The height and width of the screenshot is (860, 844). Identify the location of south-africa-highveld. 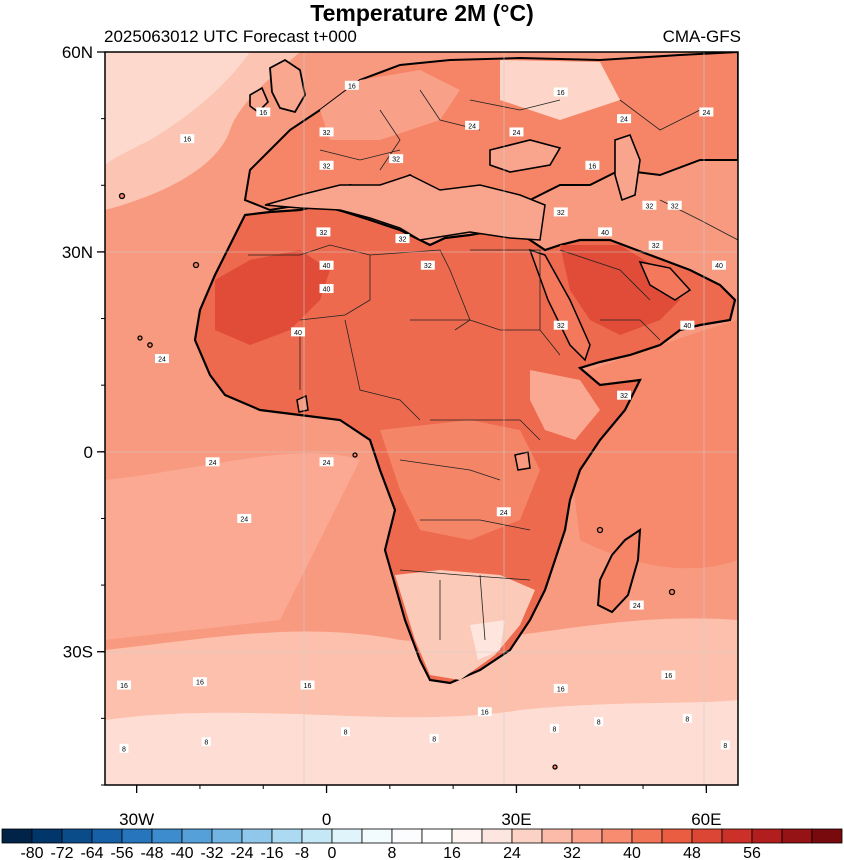
(487, 640).